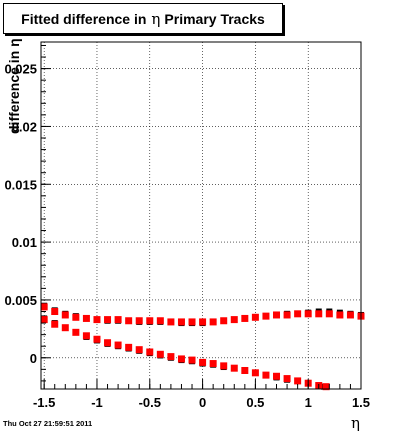 This screenshot has height=433, width=400. Describe the element at coordinates (150, 402) in the screenshot. I see `x-tick-label: -0.5` at that location.